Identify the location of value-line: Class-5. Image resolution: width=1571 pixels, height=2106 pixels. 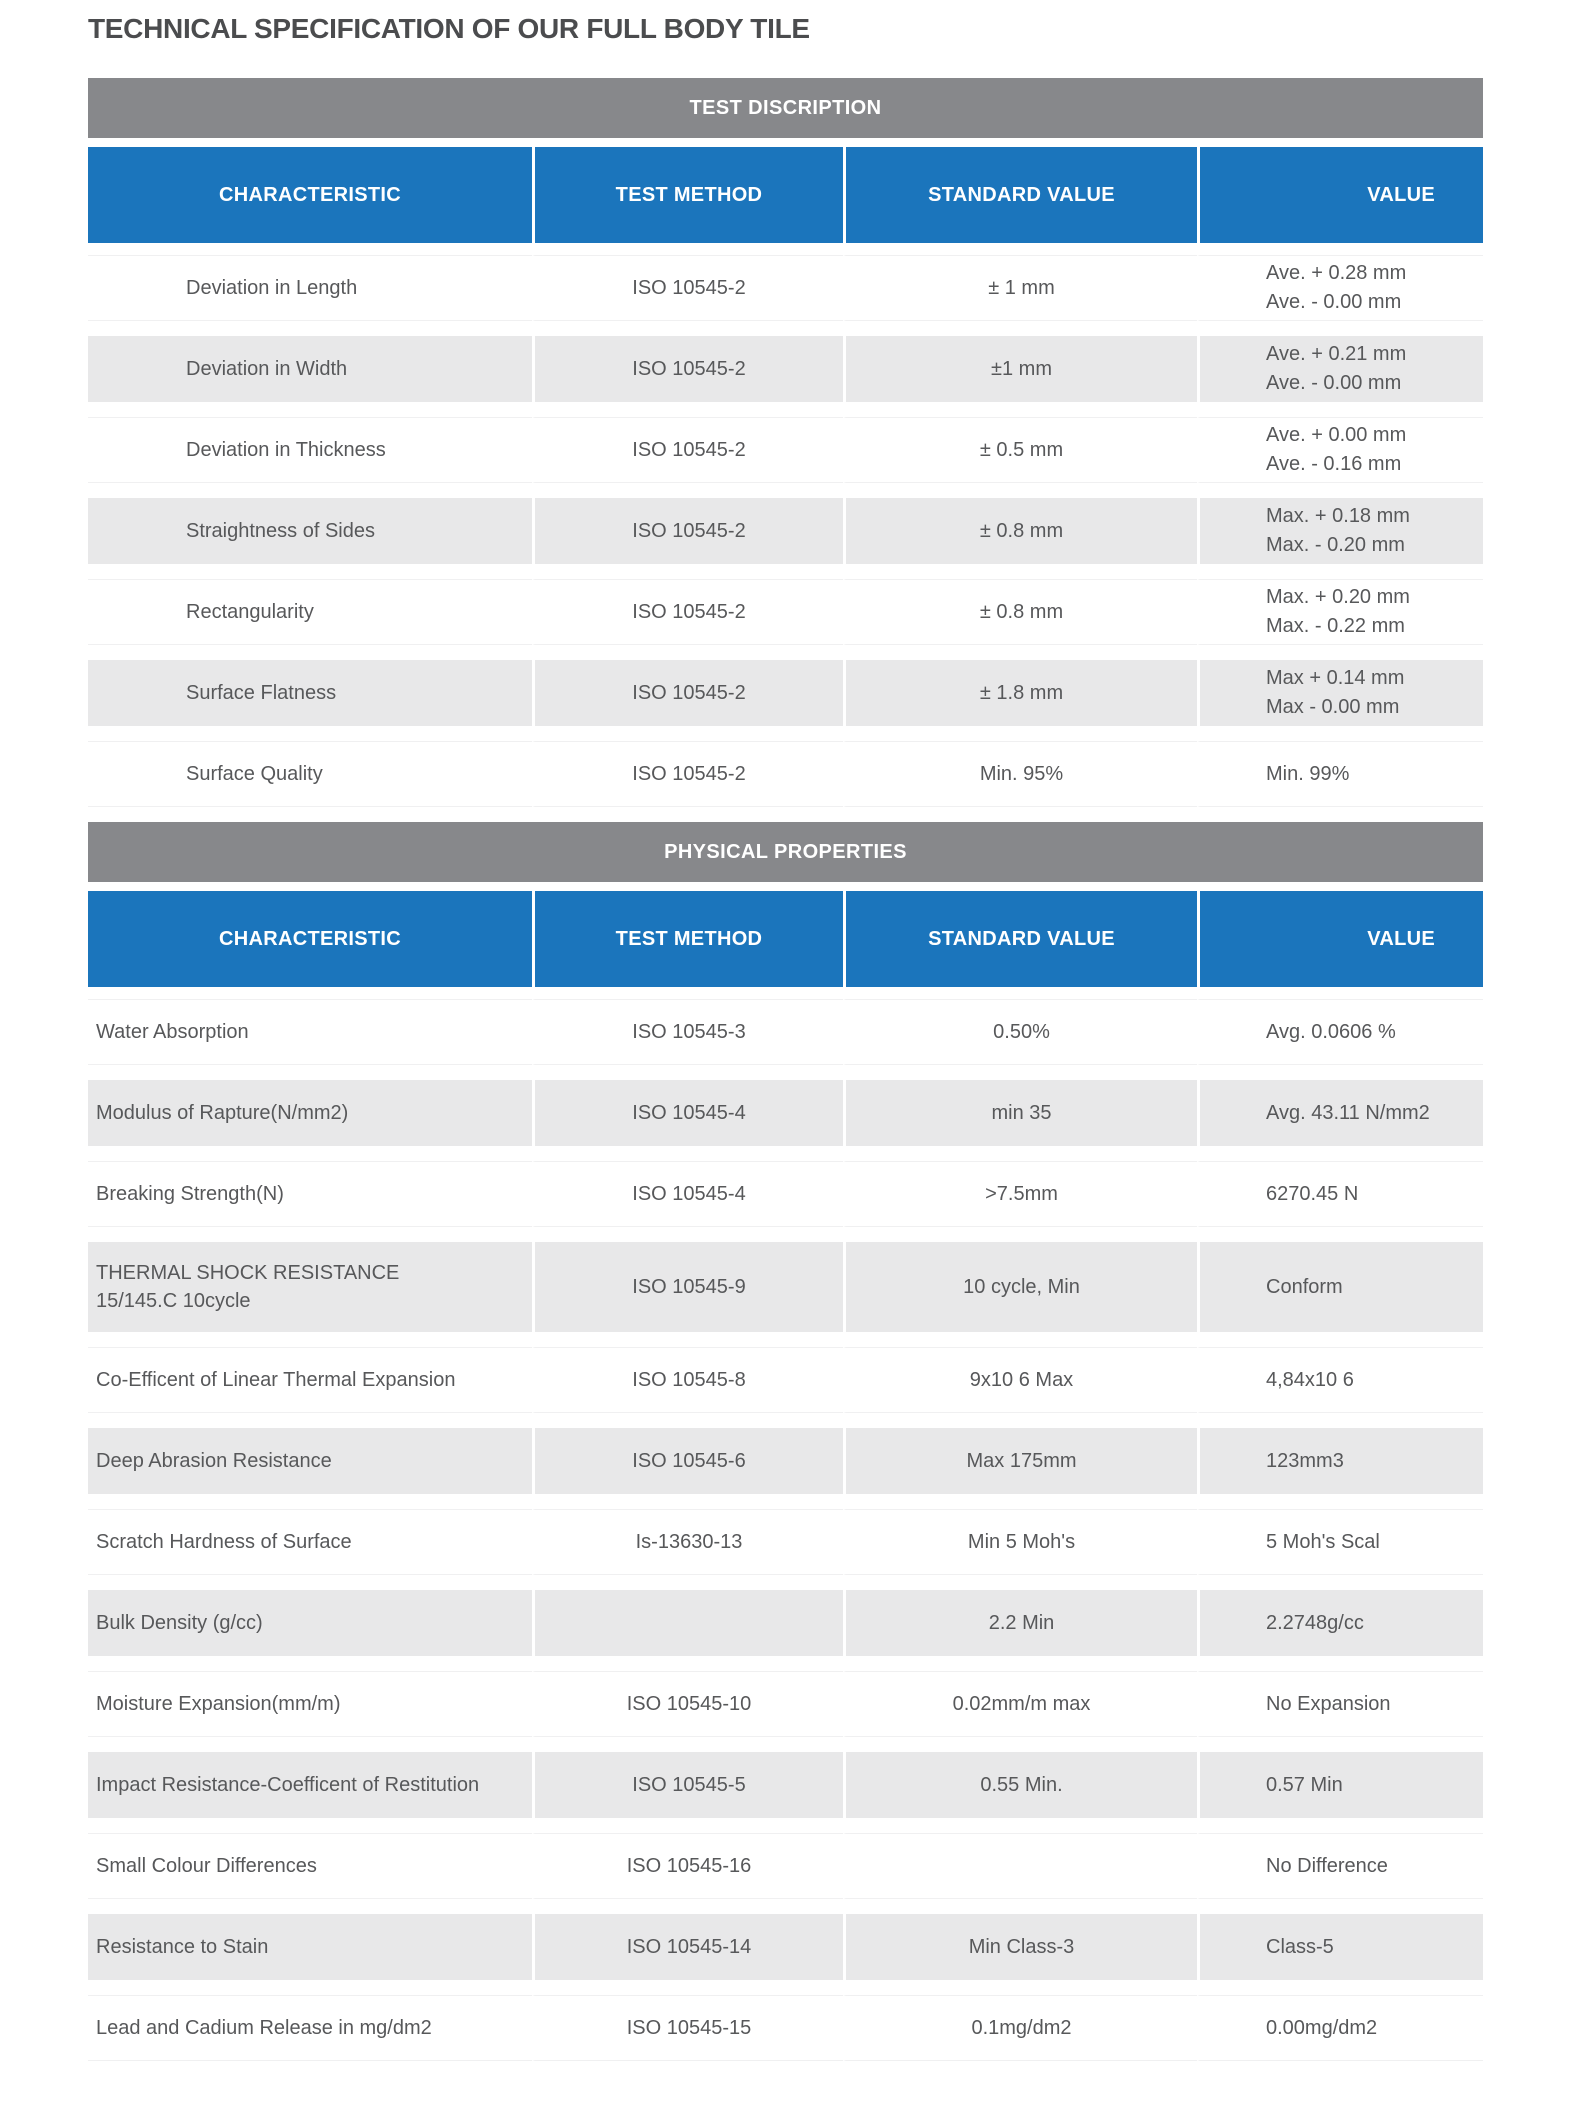
(1300, 1946).